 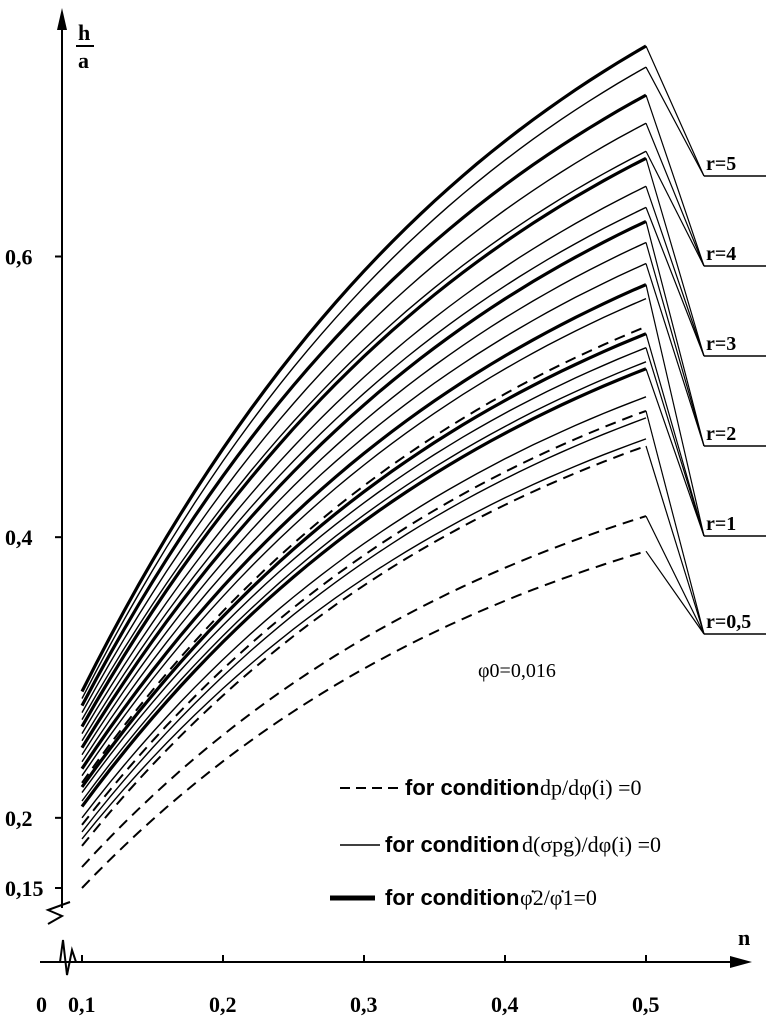 I want to click on phi0-annotation-text: φ0=0,016, so click(x=517, y=671).